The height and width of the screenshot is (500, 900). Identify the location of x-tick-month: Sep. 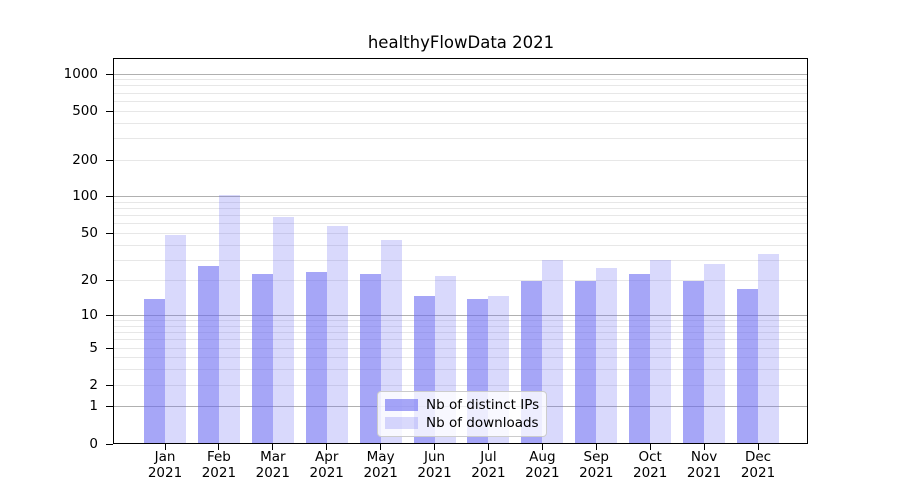
(596, 457).